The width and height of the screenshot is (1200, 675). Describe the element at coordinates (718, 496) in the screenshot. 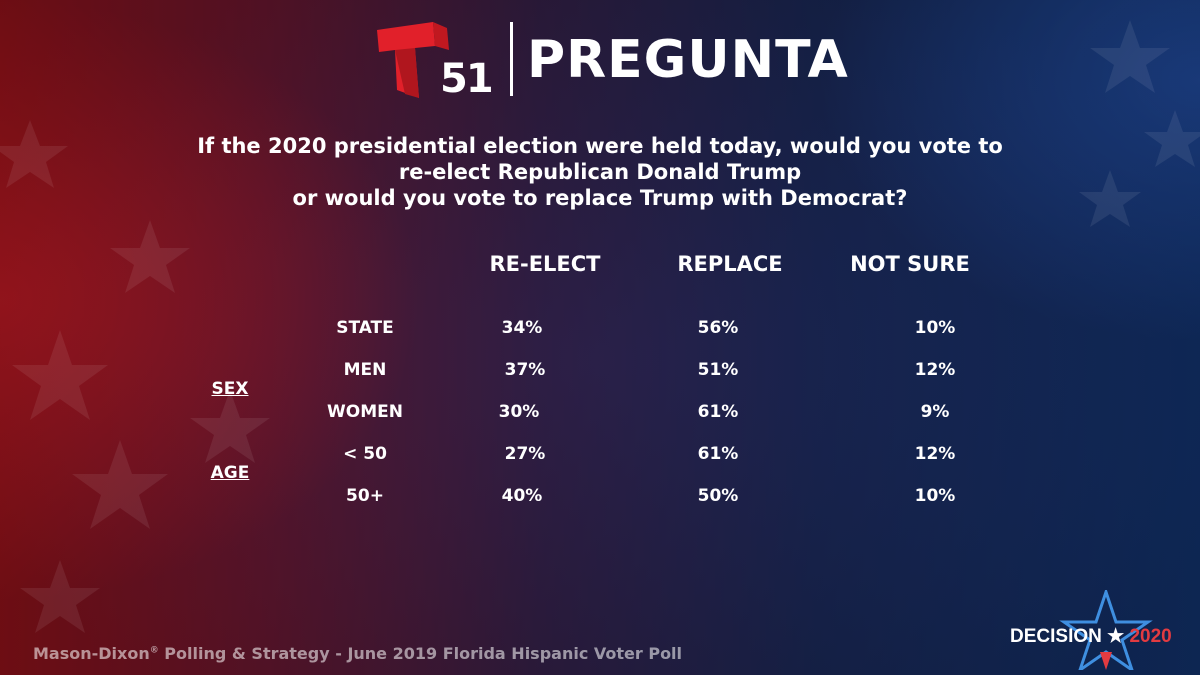

I see `cell-50-plus-replace: 50%` at that location.